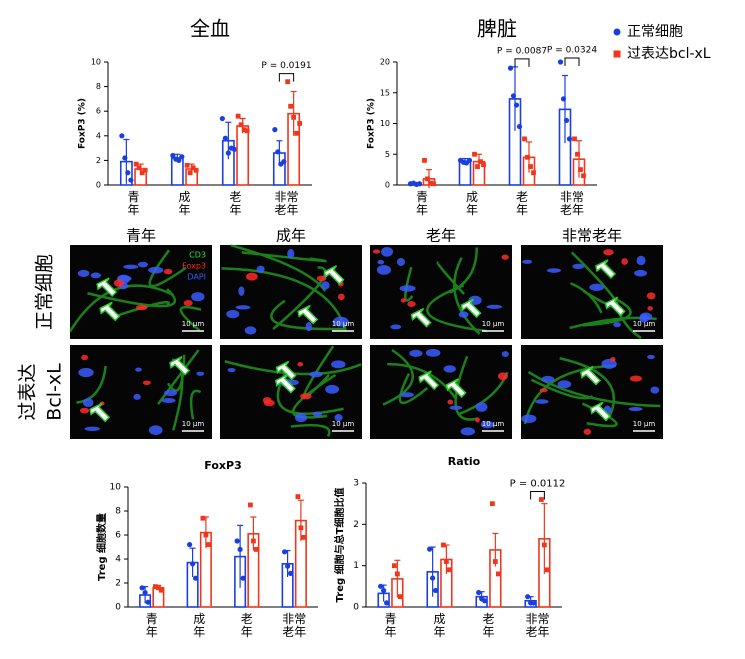  What do you see at coordinates (45, 292) in the screenshot?
I see `row-label: 正常细胞` at bounding box center [45, 292].